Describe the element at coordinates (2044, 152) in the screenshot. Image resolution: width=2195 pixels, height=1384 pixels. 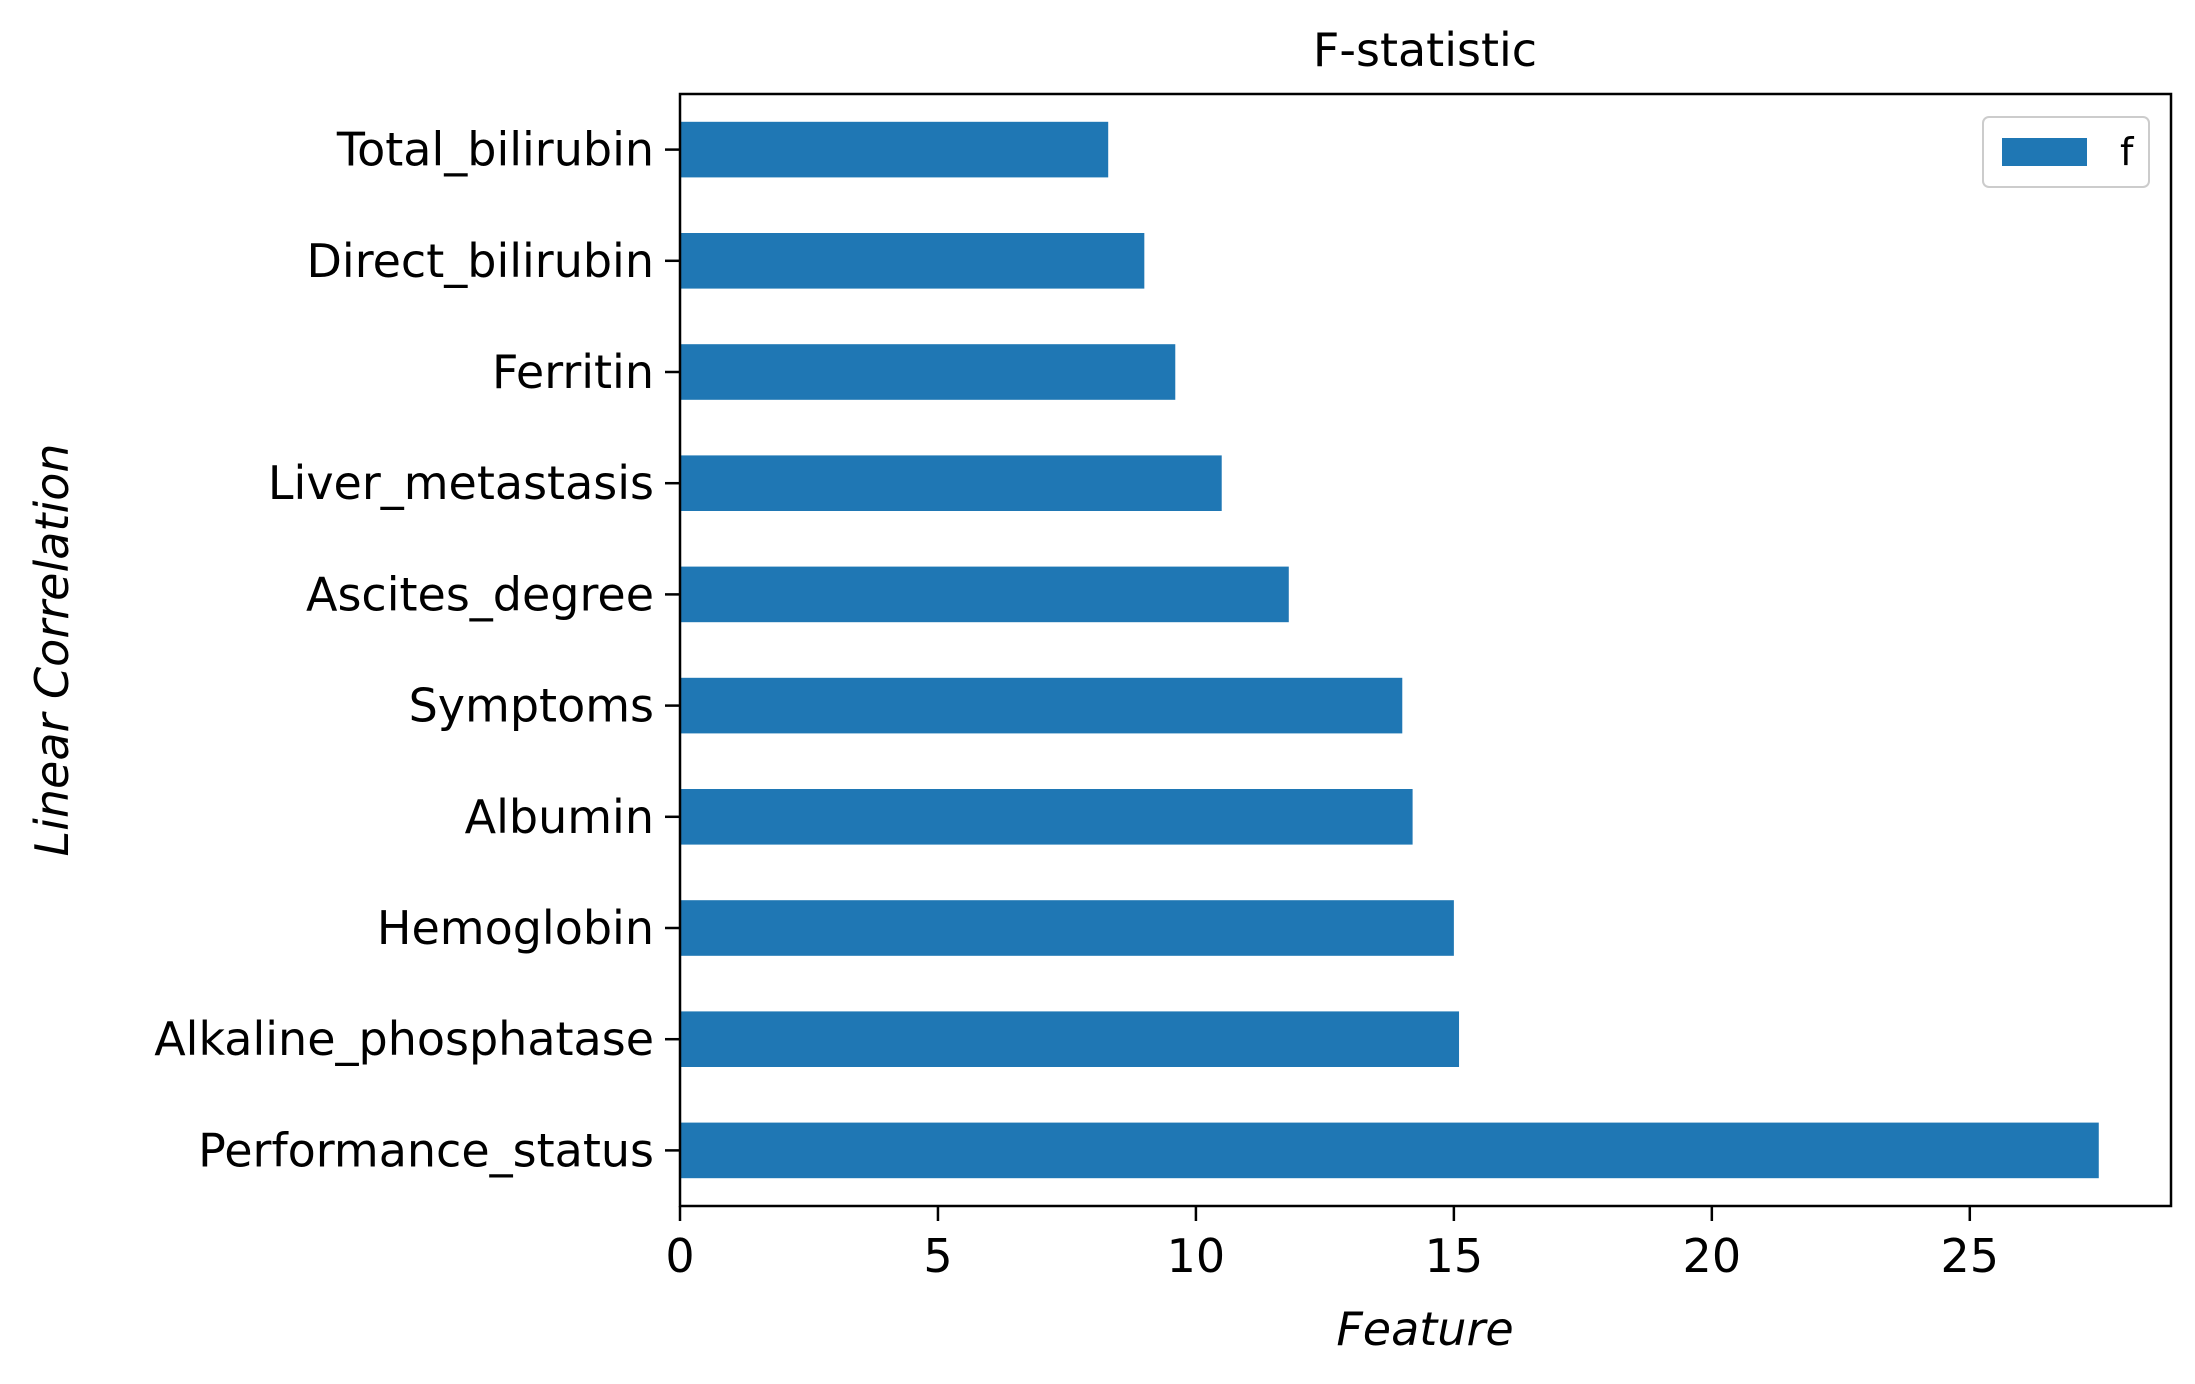
I see `legend-swatch` at that location.